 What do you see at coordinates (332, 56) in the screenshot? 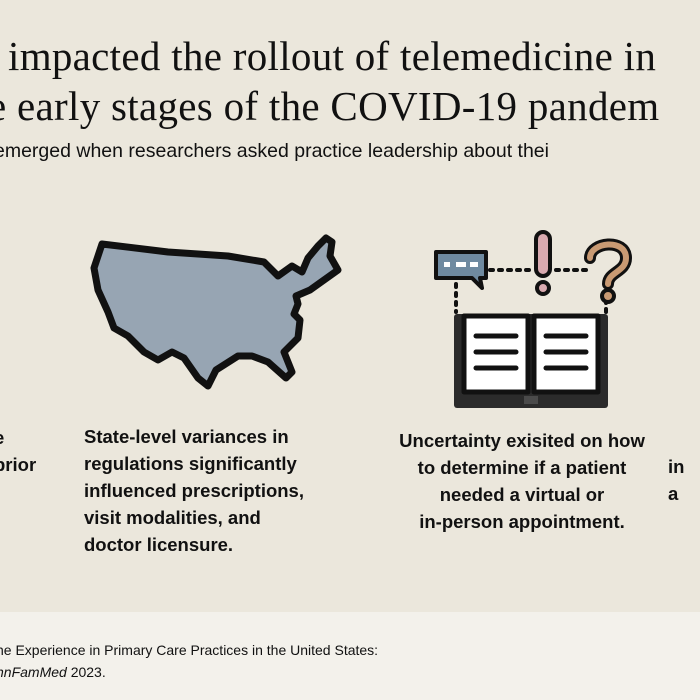
I see `title-line-1: impacted the rollout of telemedicine in` at bounding box center [332, 56].